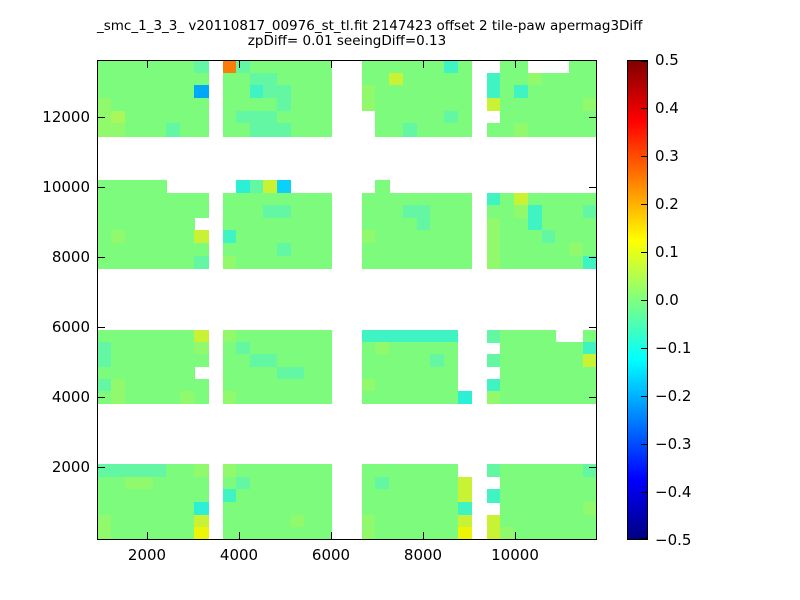 The width and height of the screenshot is (800, 600). I want to click on y-tick-label: 10000, so click(66, 187).